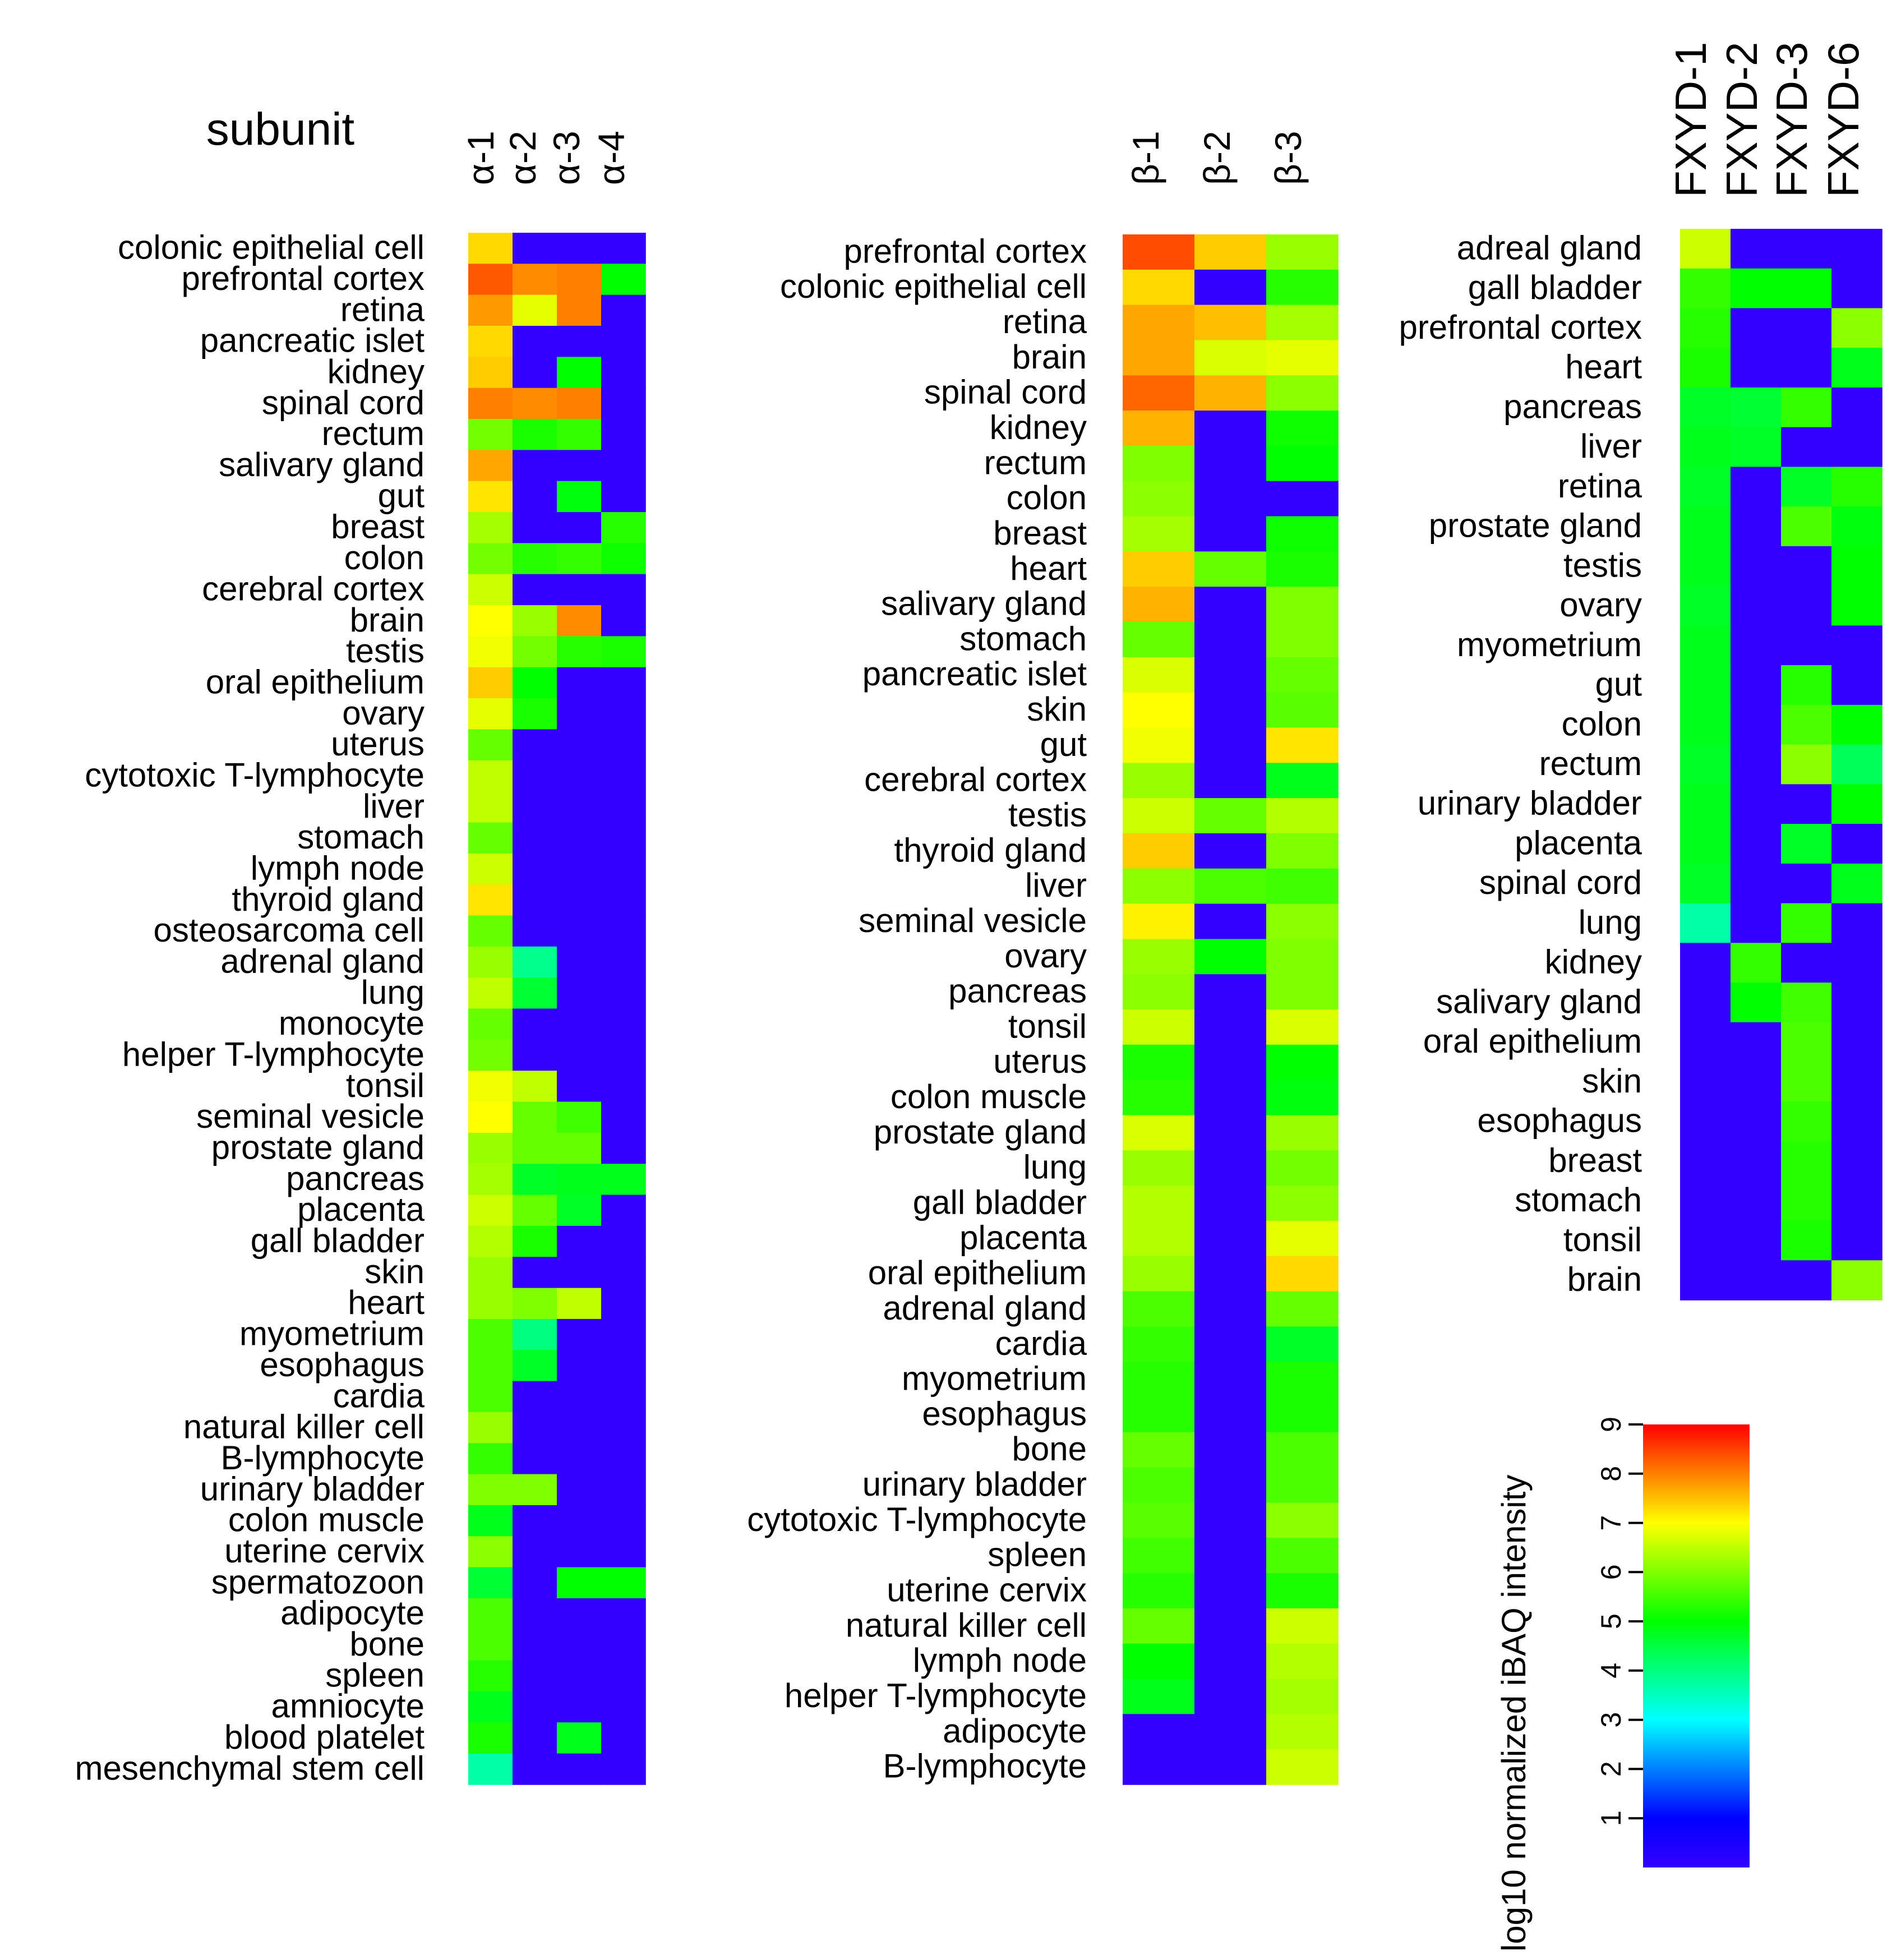 The image size is (1901, 1960). I want to click on row-label: B-lymphocyte, so click(985, 1766).